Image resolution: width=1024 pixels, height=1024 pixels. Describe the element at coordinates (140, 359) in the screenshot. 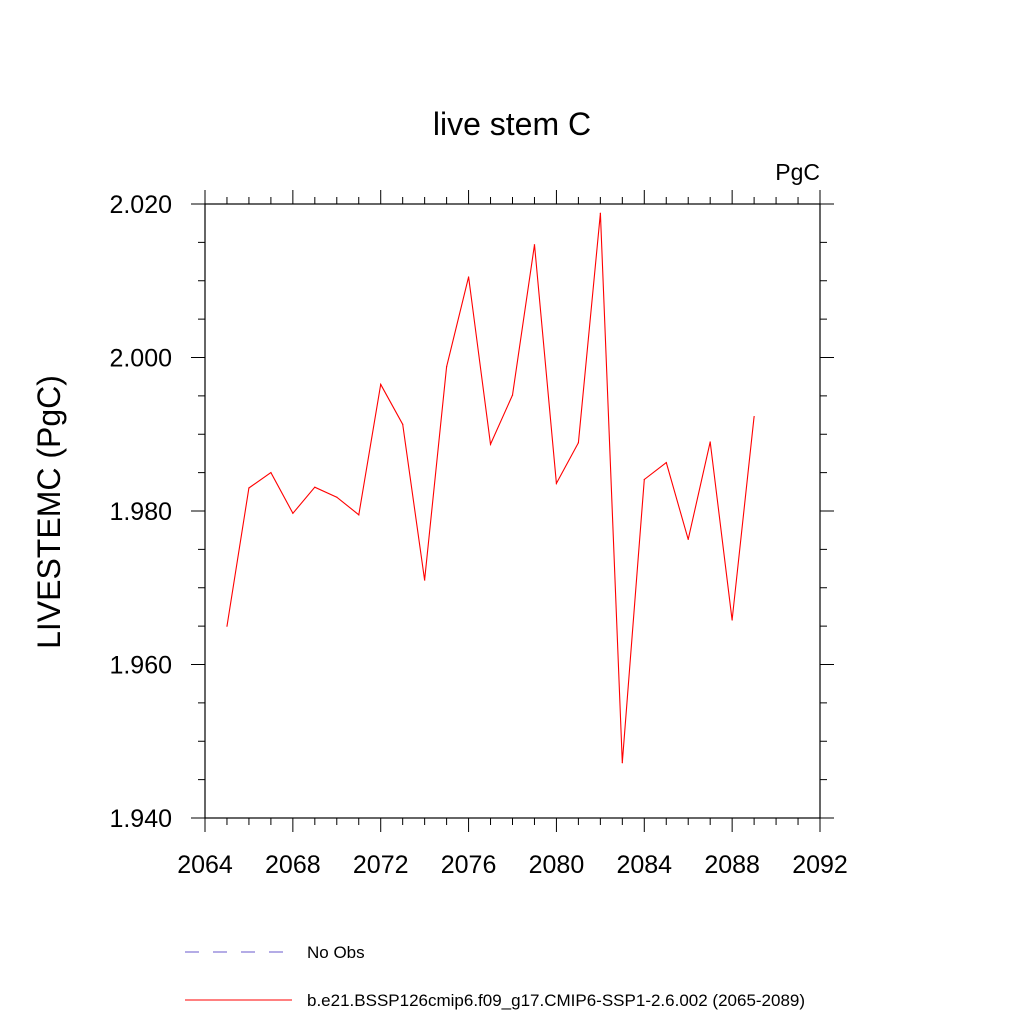

I see `y-tick-label: 2.000` at that location.